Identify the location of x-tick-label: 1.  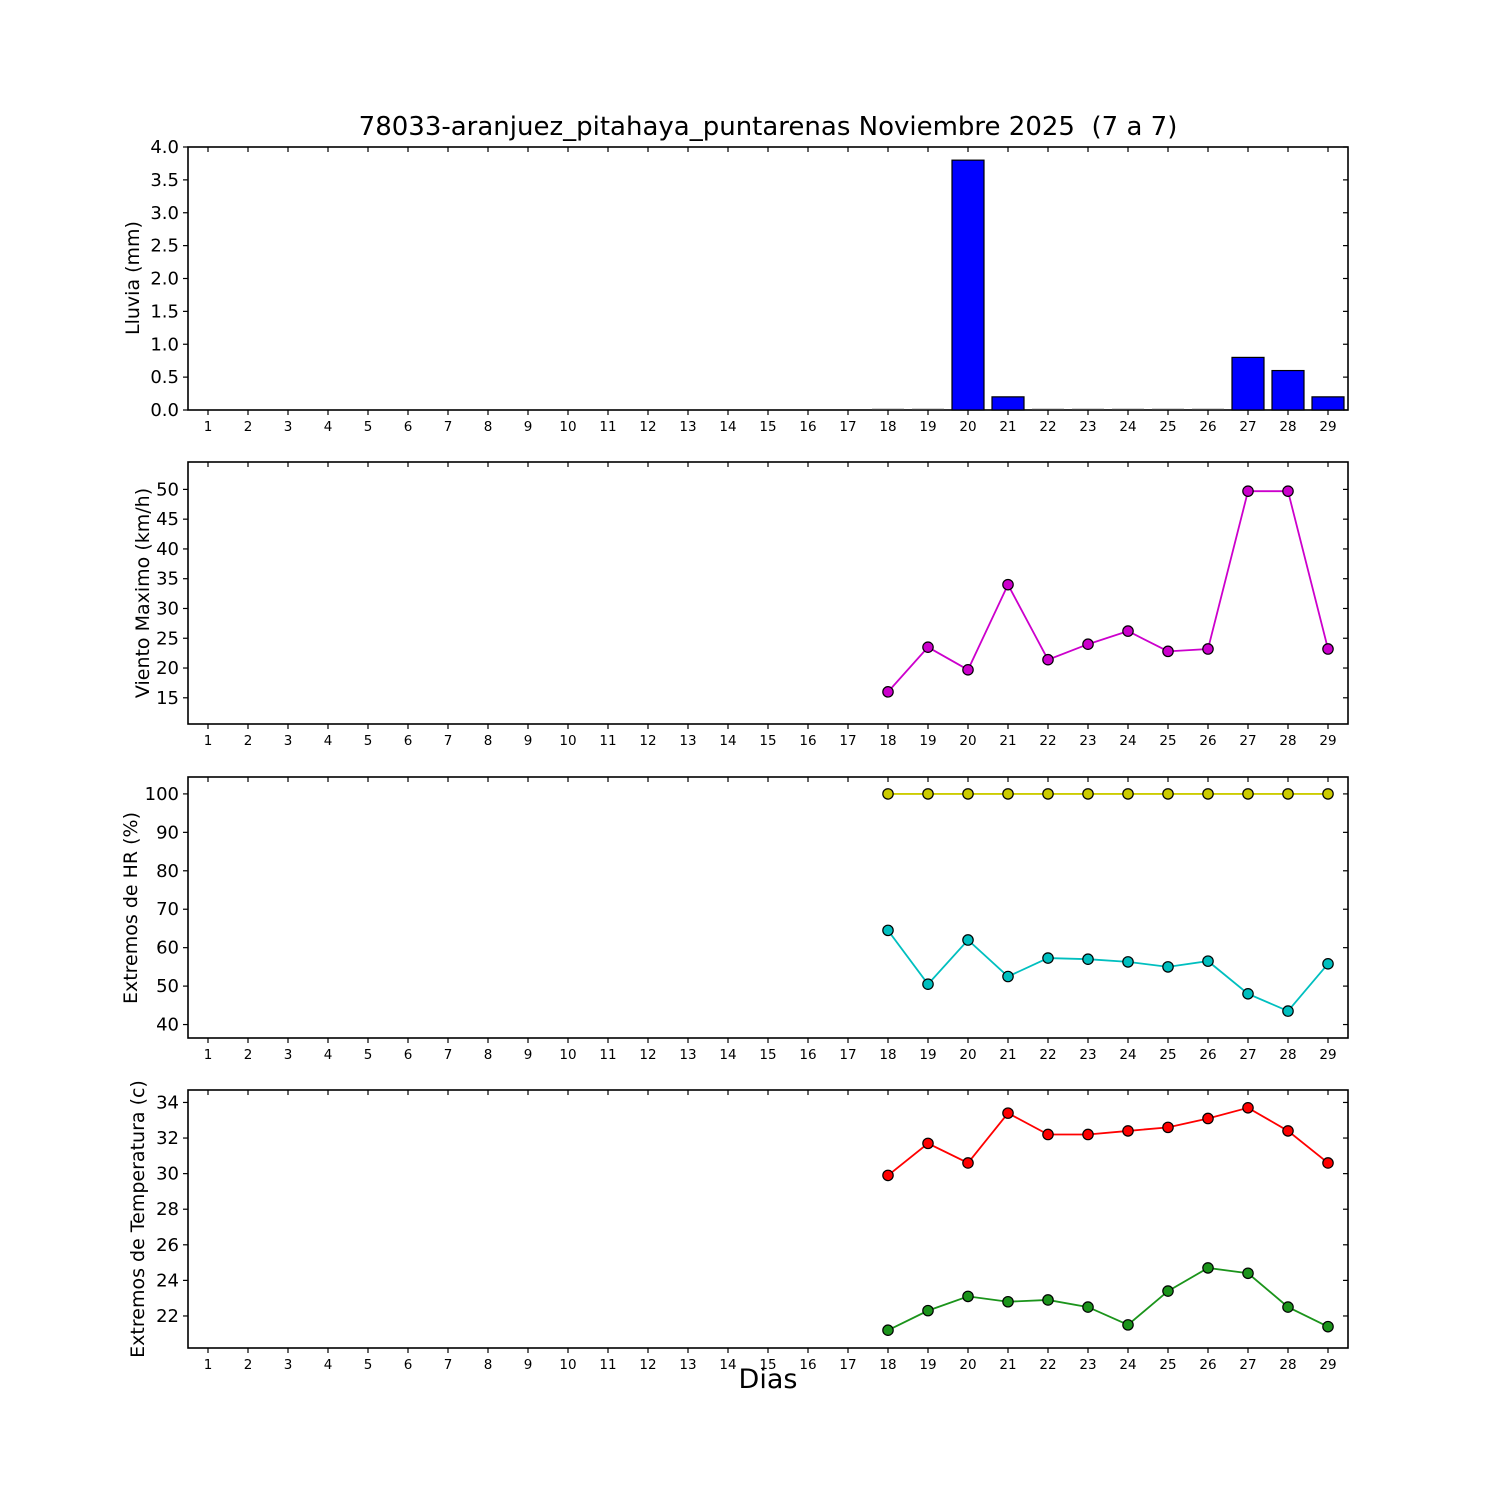
(208, 1055).